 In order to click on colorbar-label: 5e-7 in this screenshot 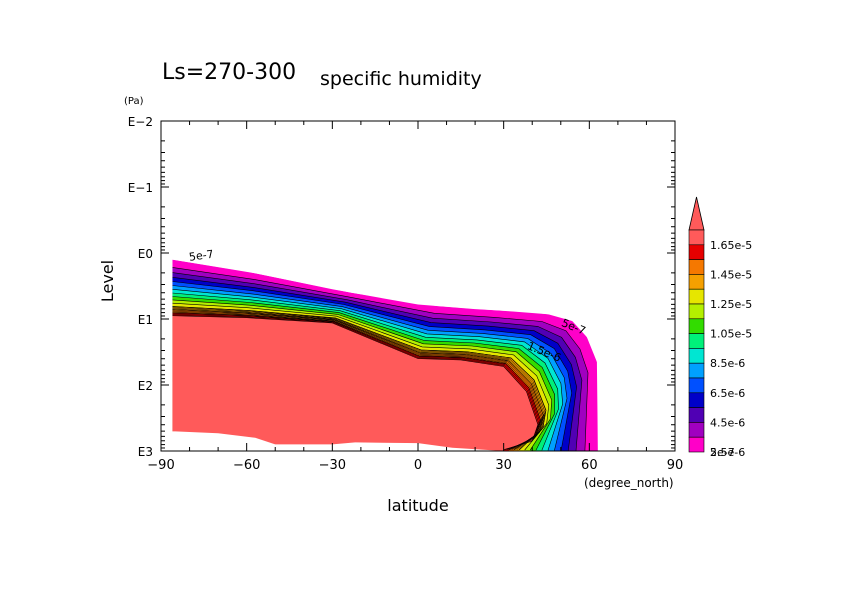, I will do `click(722, 452)`.